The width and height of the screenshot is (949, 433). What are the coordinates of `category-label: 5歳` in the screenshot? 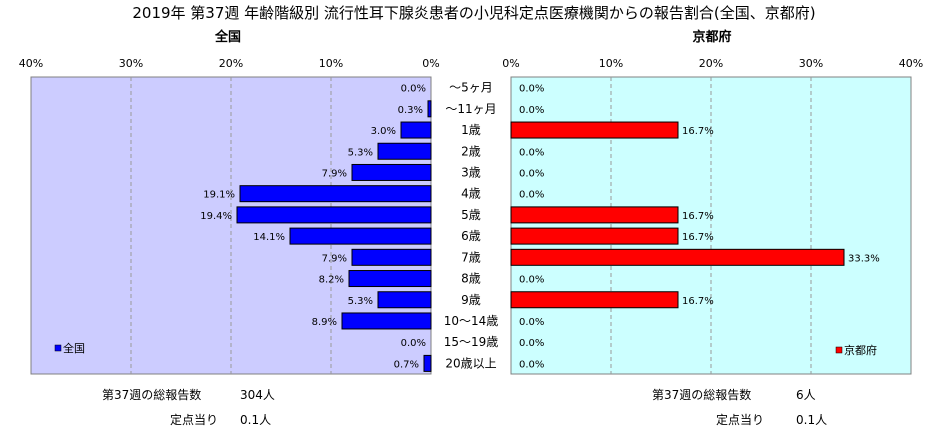 It's located at (471, 215).